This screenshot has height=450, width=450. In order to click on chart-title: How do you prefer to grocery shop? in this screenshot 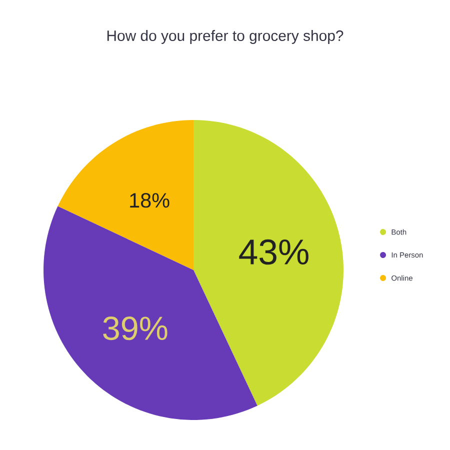, I will do `click(225, 37)`.